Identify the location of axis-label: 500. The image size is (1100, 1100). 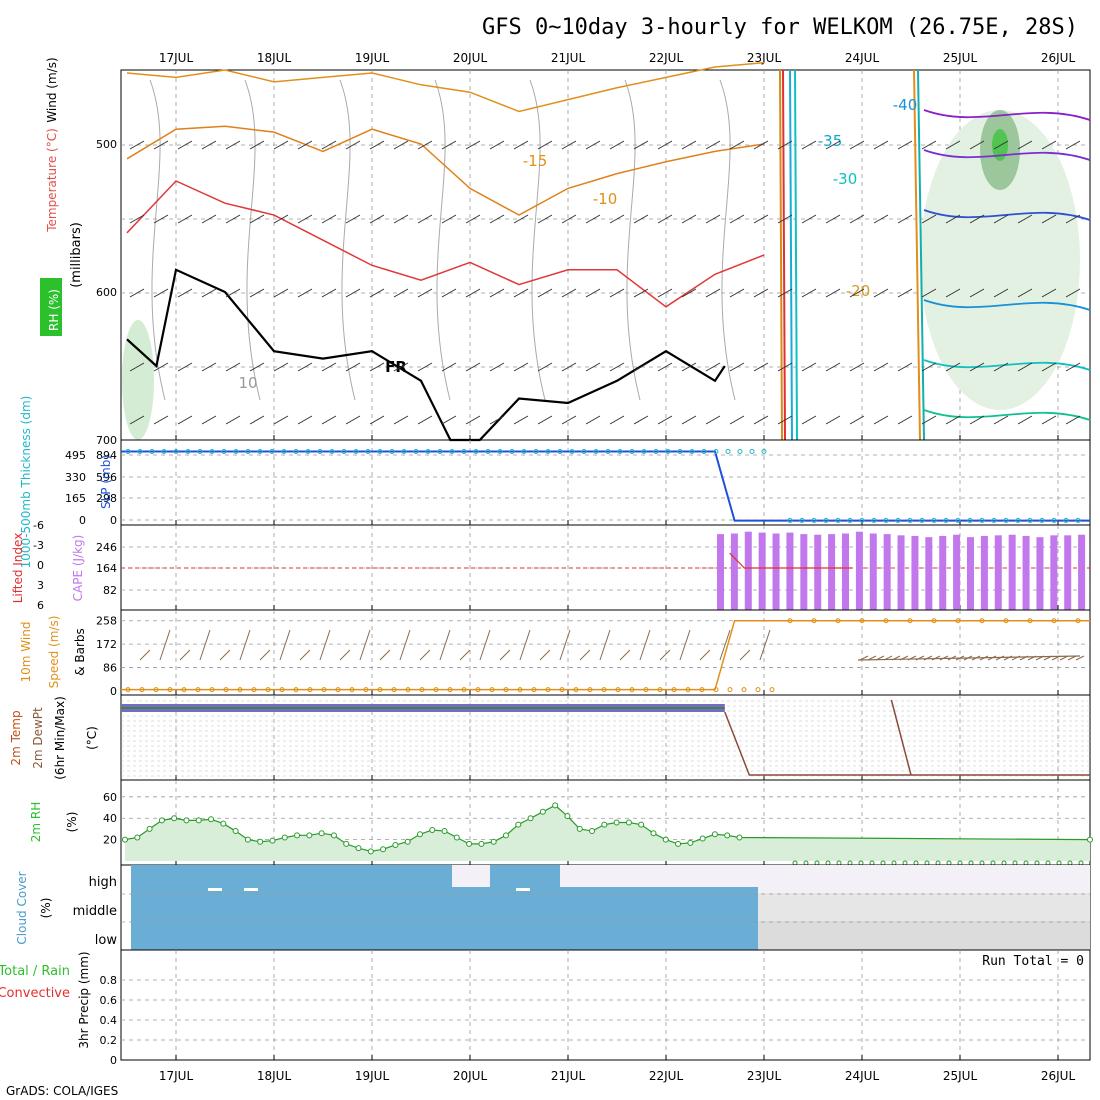
(106, 144).